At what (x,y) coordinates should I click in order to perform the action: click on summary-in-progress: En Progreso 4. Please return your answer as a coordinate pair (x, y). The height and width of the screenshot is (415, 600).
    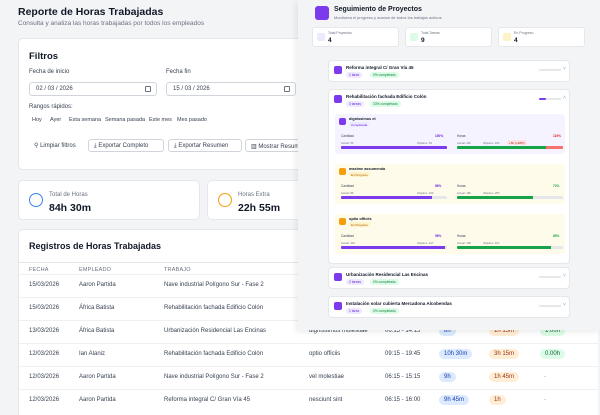
    Looking at the image, I should click on (541, 37).